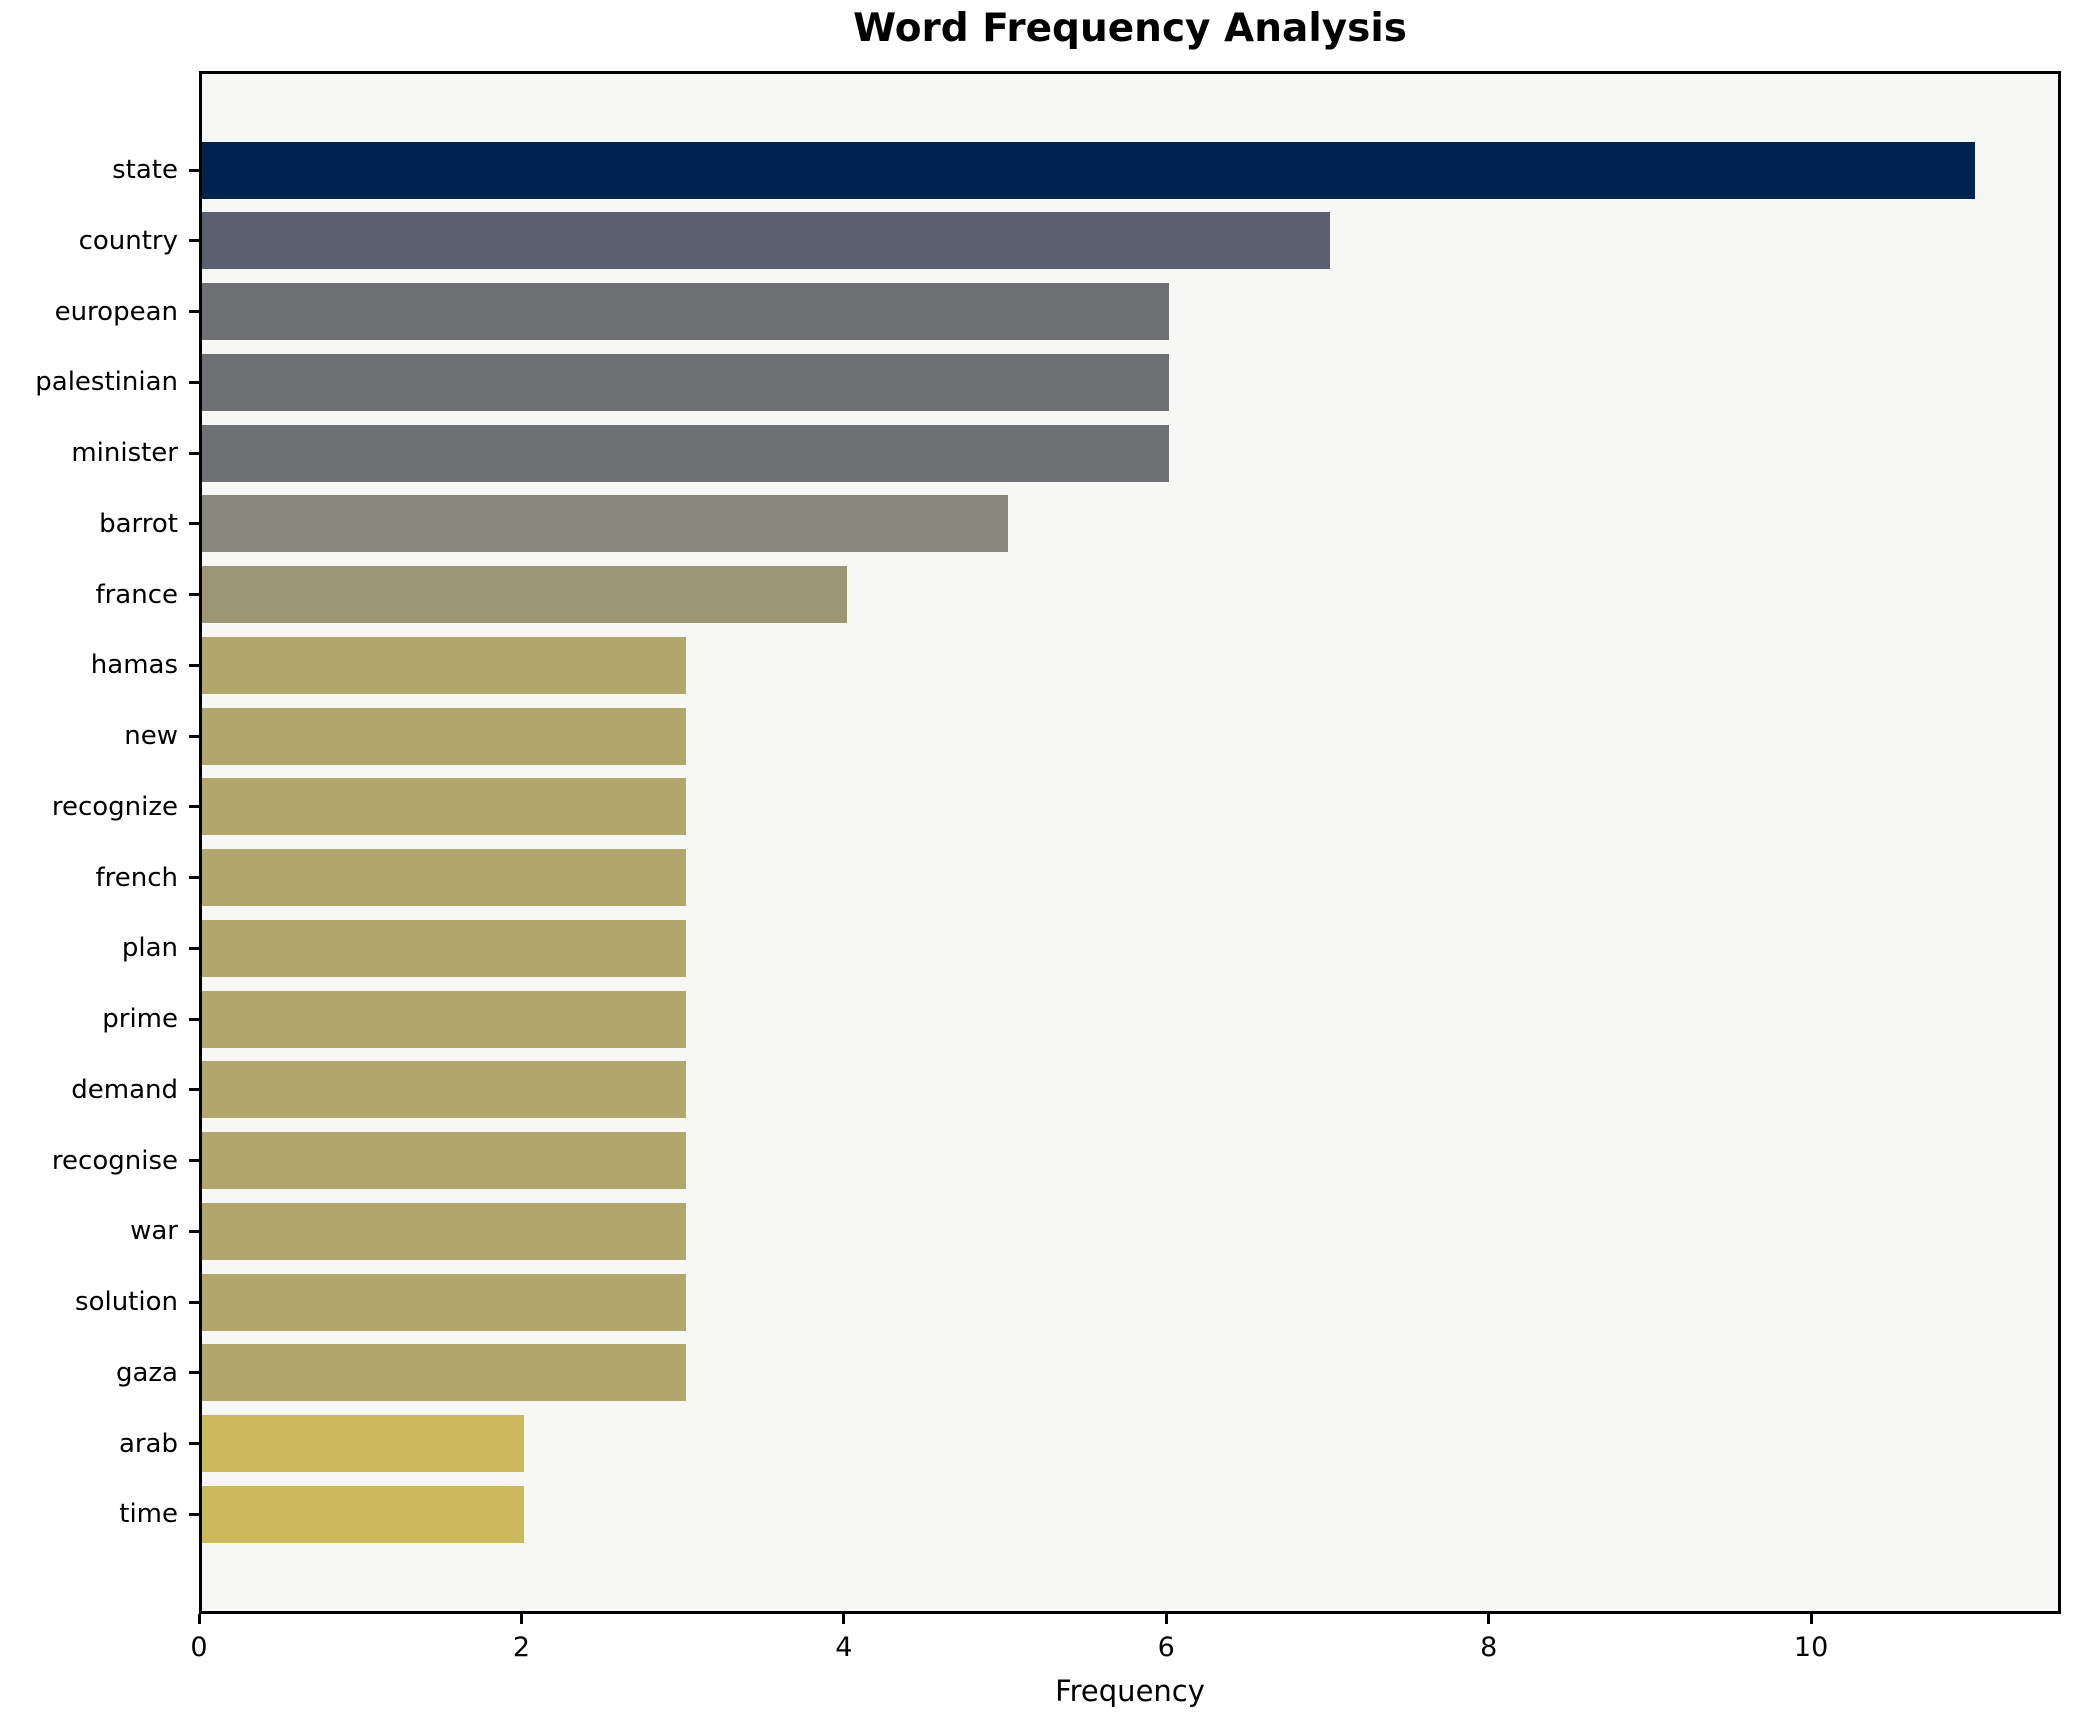  Describe the element at coordinates (524, 594) in the screenshot. I see `bar-france` at that location.